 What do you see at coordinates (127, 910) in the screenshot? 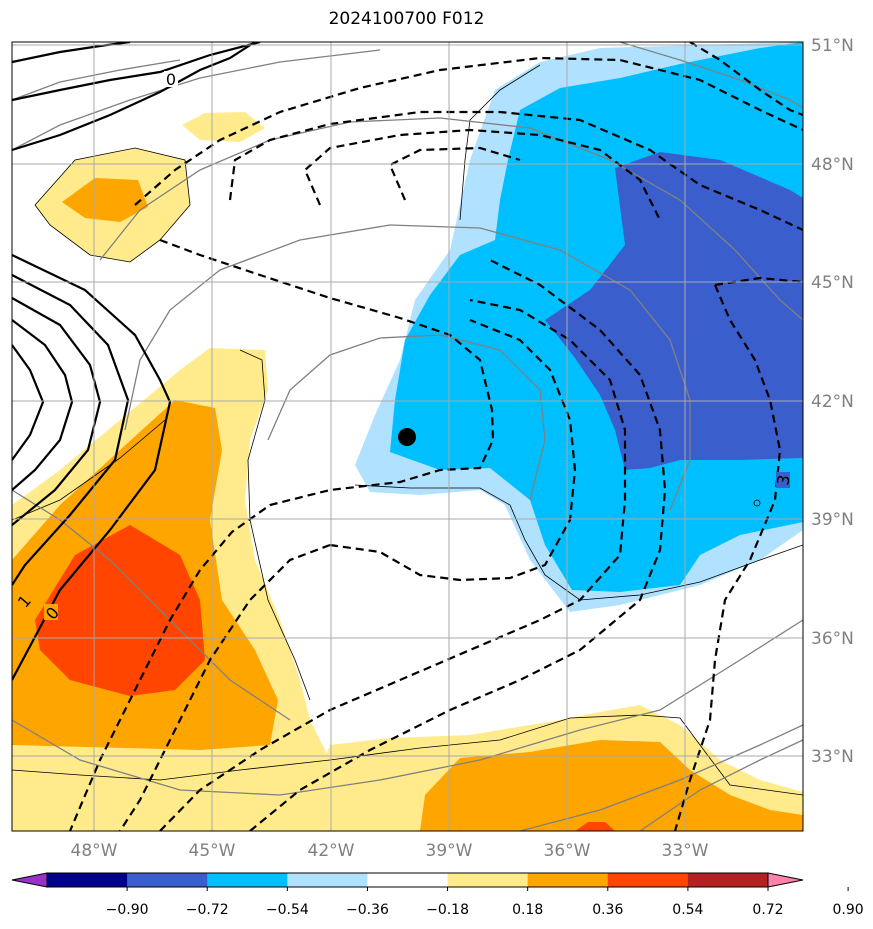
I see `colorbar-tick-label: −0.90` at bounding box center [127, 910].